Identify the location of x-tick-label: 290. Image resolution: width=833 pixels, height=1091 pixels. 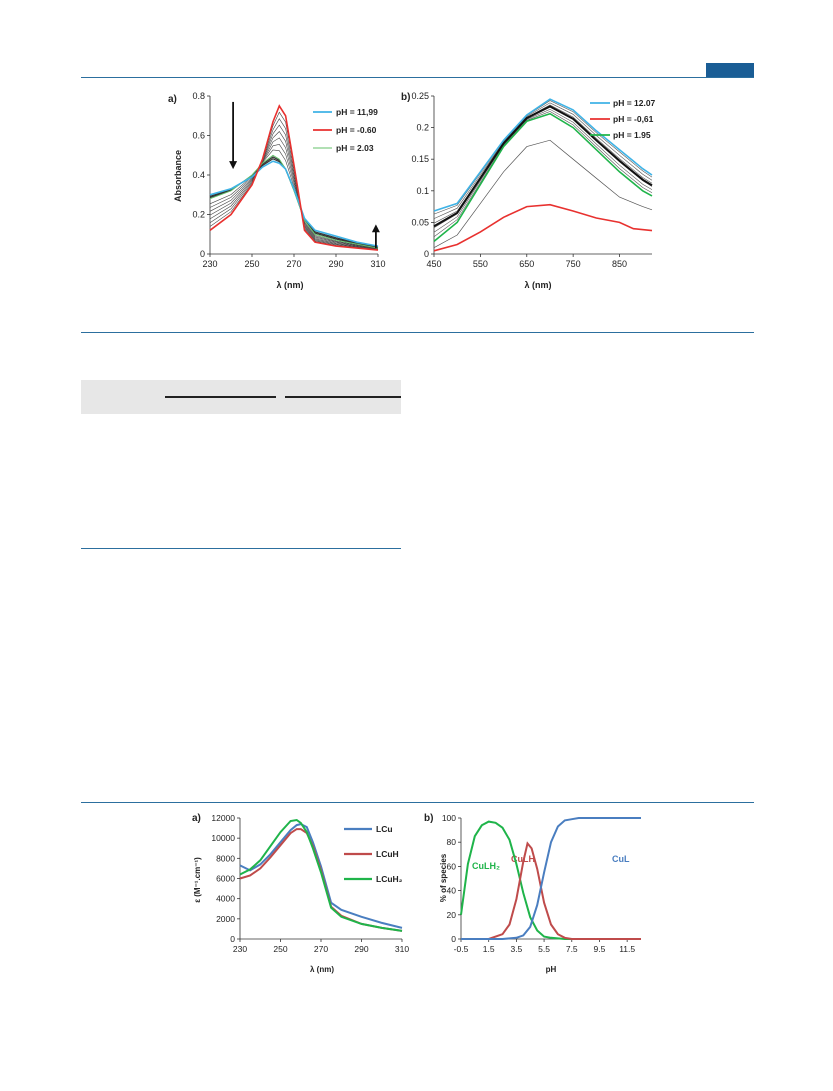
(335, 264).